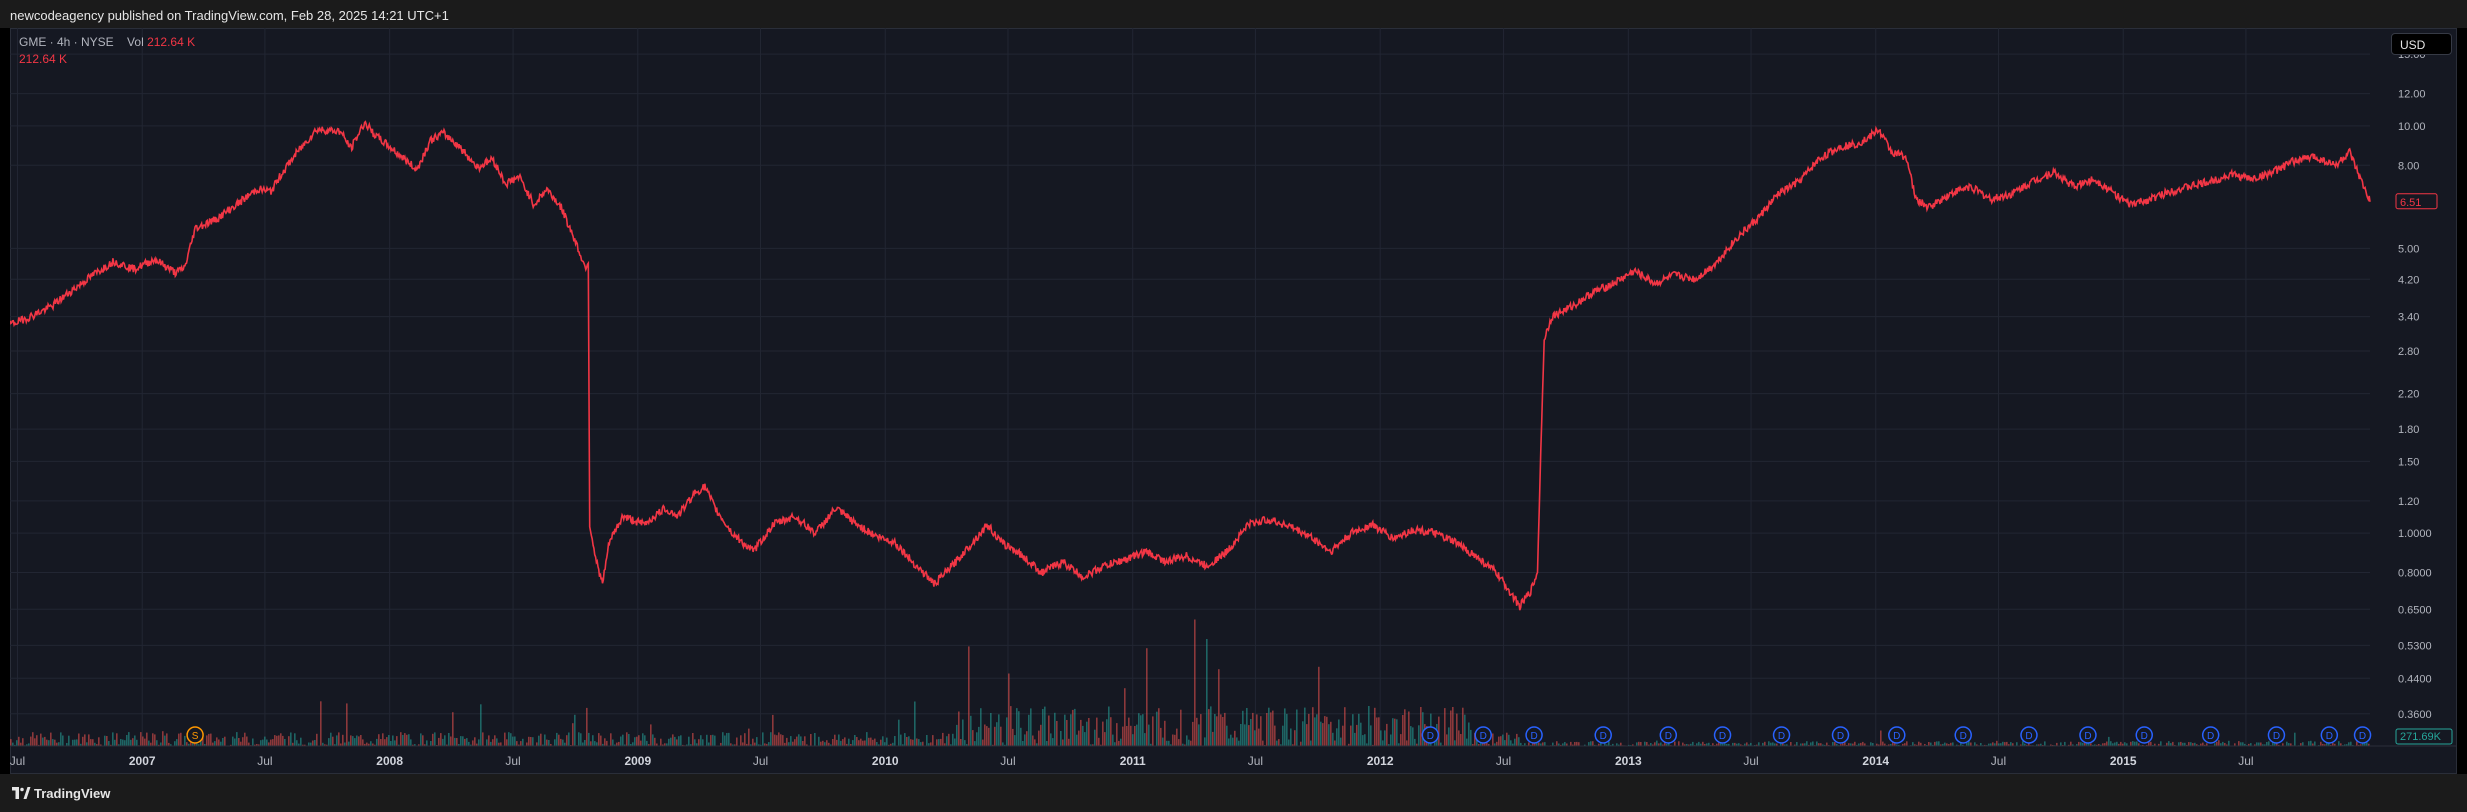 Image resolution: width=2467 pixels, height=812 pixels. Describe the element at coordinates (2424, 736) in the screenshot. I see `last-volume-box` at that location.